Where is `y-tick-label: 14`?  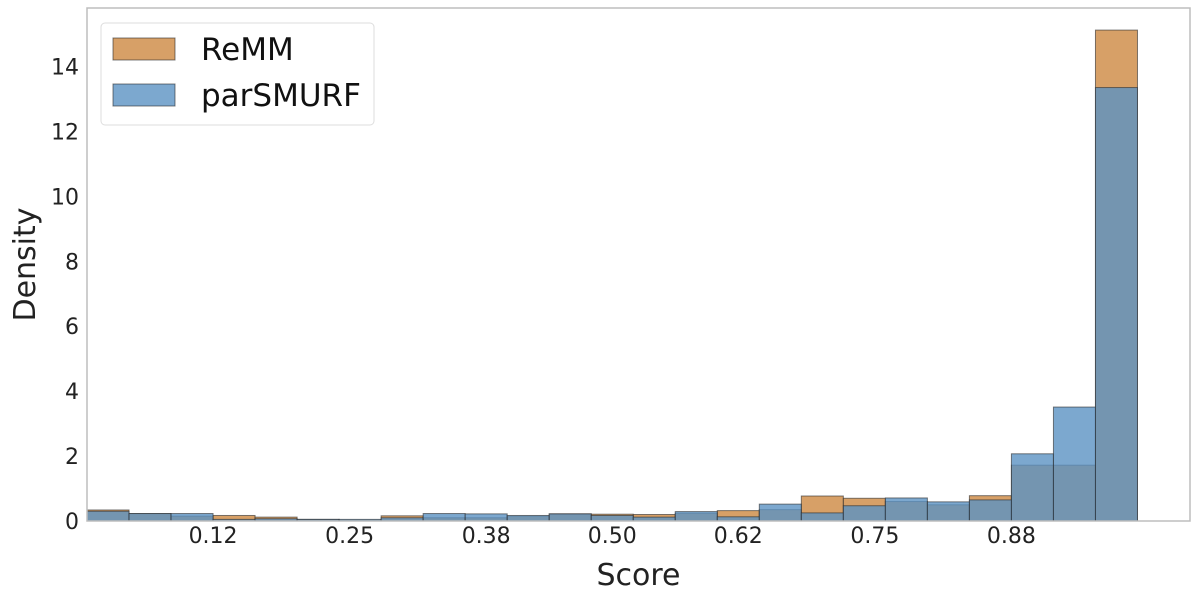 y-tick-label: 14 is located at coordinates (65, 67).